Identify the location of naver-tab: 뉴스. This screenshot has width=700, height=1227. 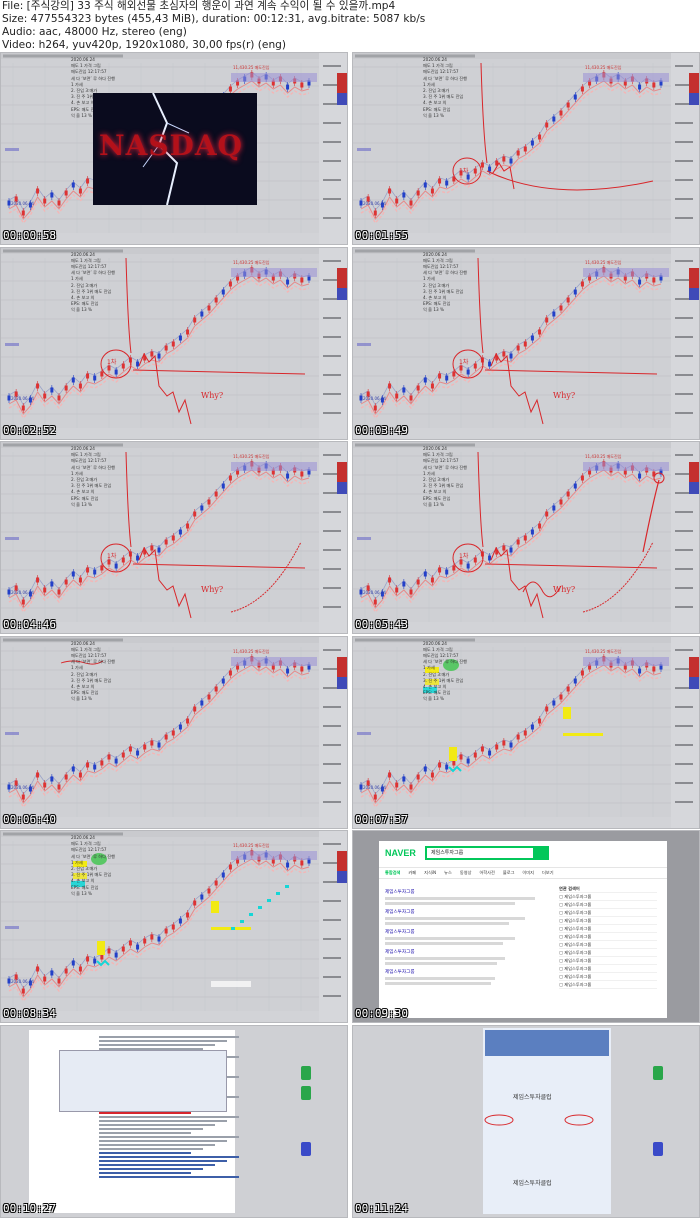
(448, 872).